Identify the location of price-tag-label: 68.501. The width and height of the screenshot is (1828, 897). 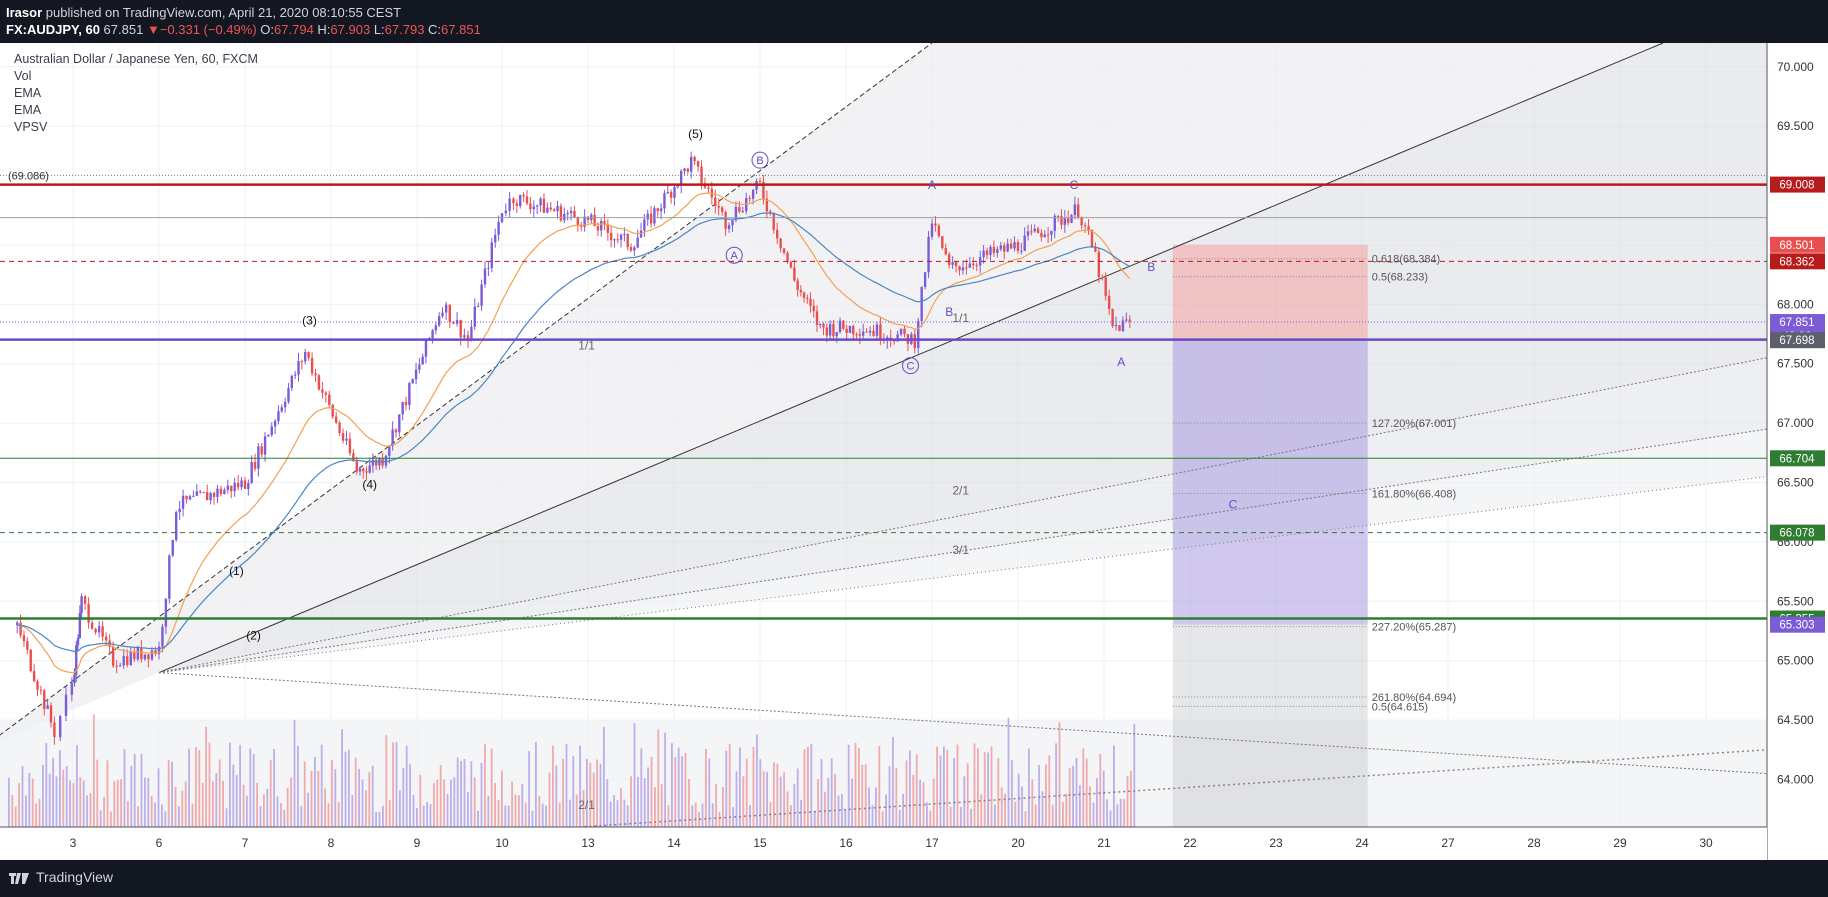
(1796, 246).